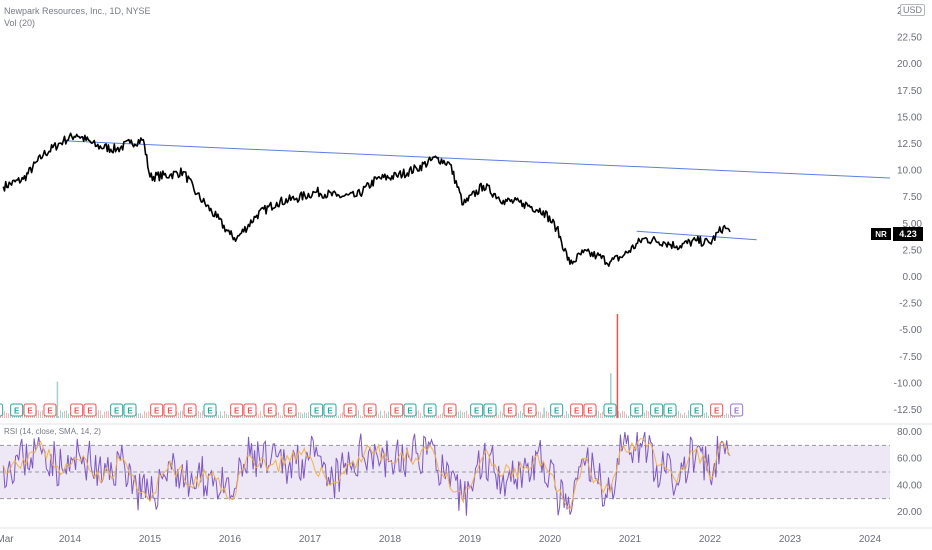 This screenshot has height=550, width=932. What do you see at coordinates (390, 539) in the screenshot?
I see `time-tick-label: 2018` at bounding box center [390, 539].